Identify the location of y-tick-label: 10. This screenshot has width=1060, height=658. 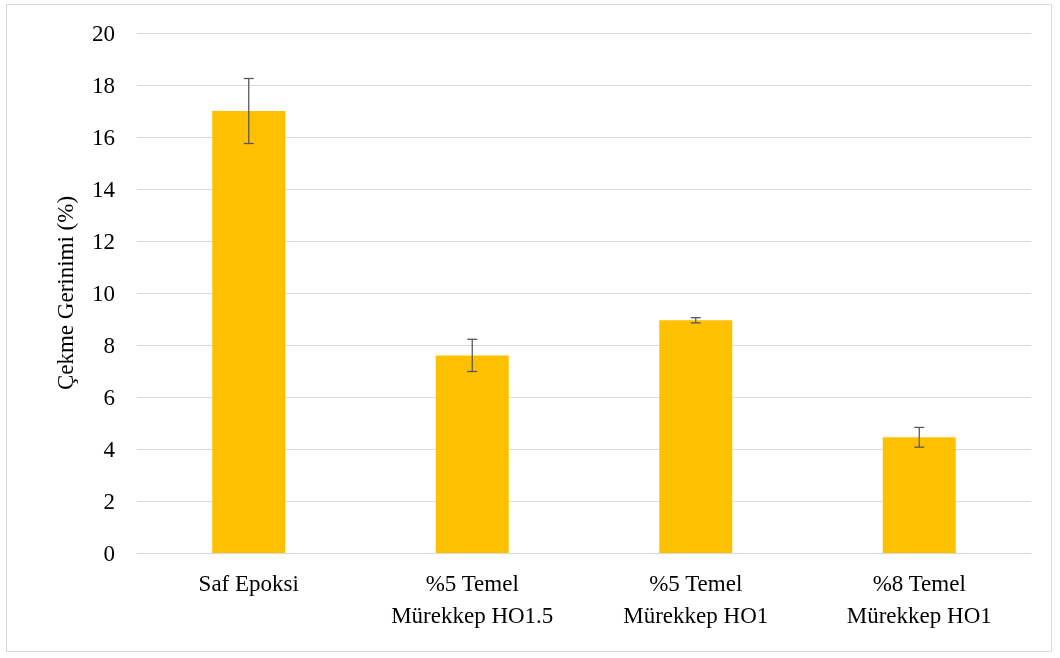
(103, 293).